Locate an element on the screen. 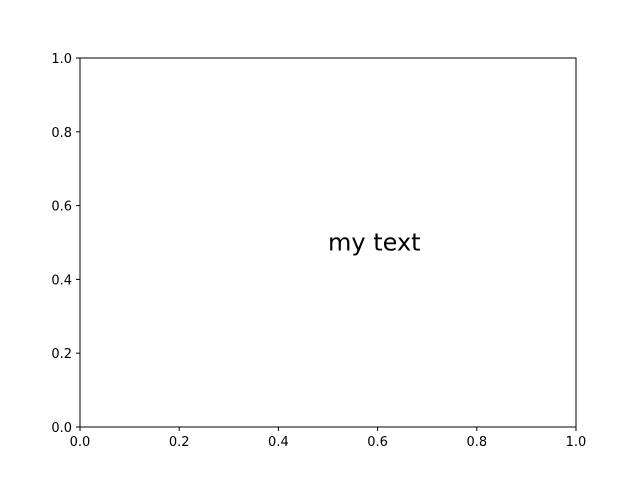 The image size is (640, 480). x-tick-label: 0.0 is located at coordinates (80, 442).